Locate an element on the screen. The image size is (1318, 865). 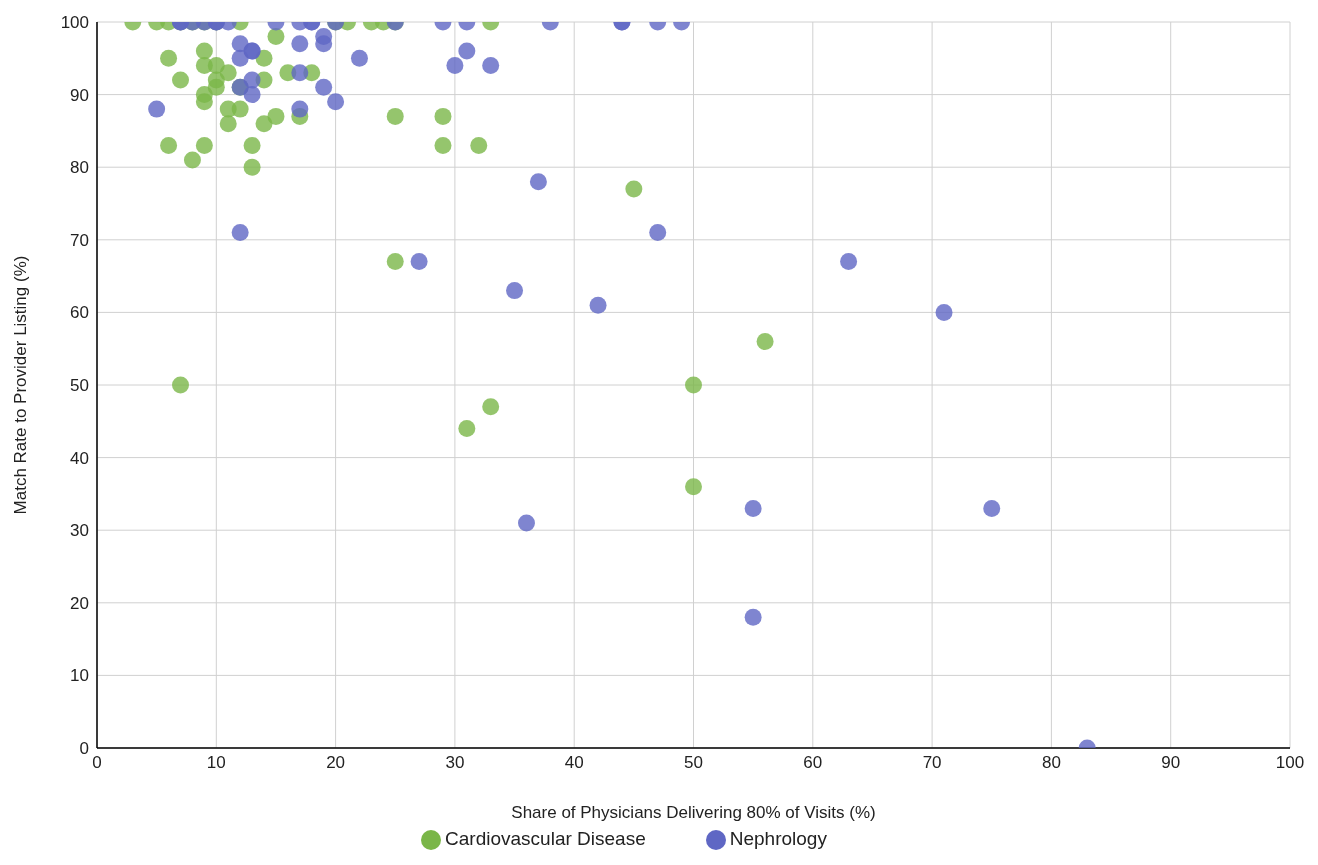
y-tick-label: 60 is located at coordinates (79, 313).